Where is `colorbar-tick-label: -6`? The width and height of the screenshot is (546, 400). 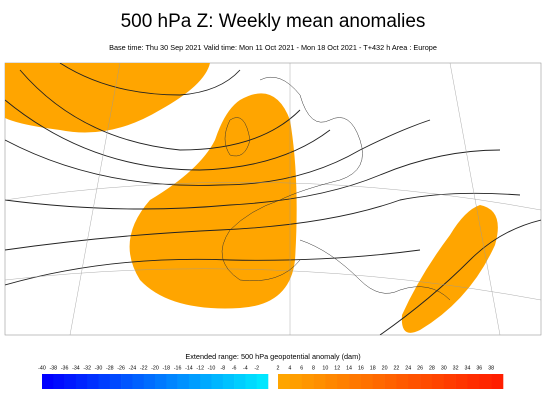
colorbar-tick-label: -6 is located at coordinates (234, 368).